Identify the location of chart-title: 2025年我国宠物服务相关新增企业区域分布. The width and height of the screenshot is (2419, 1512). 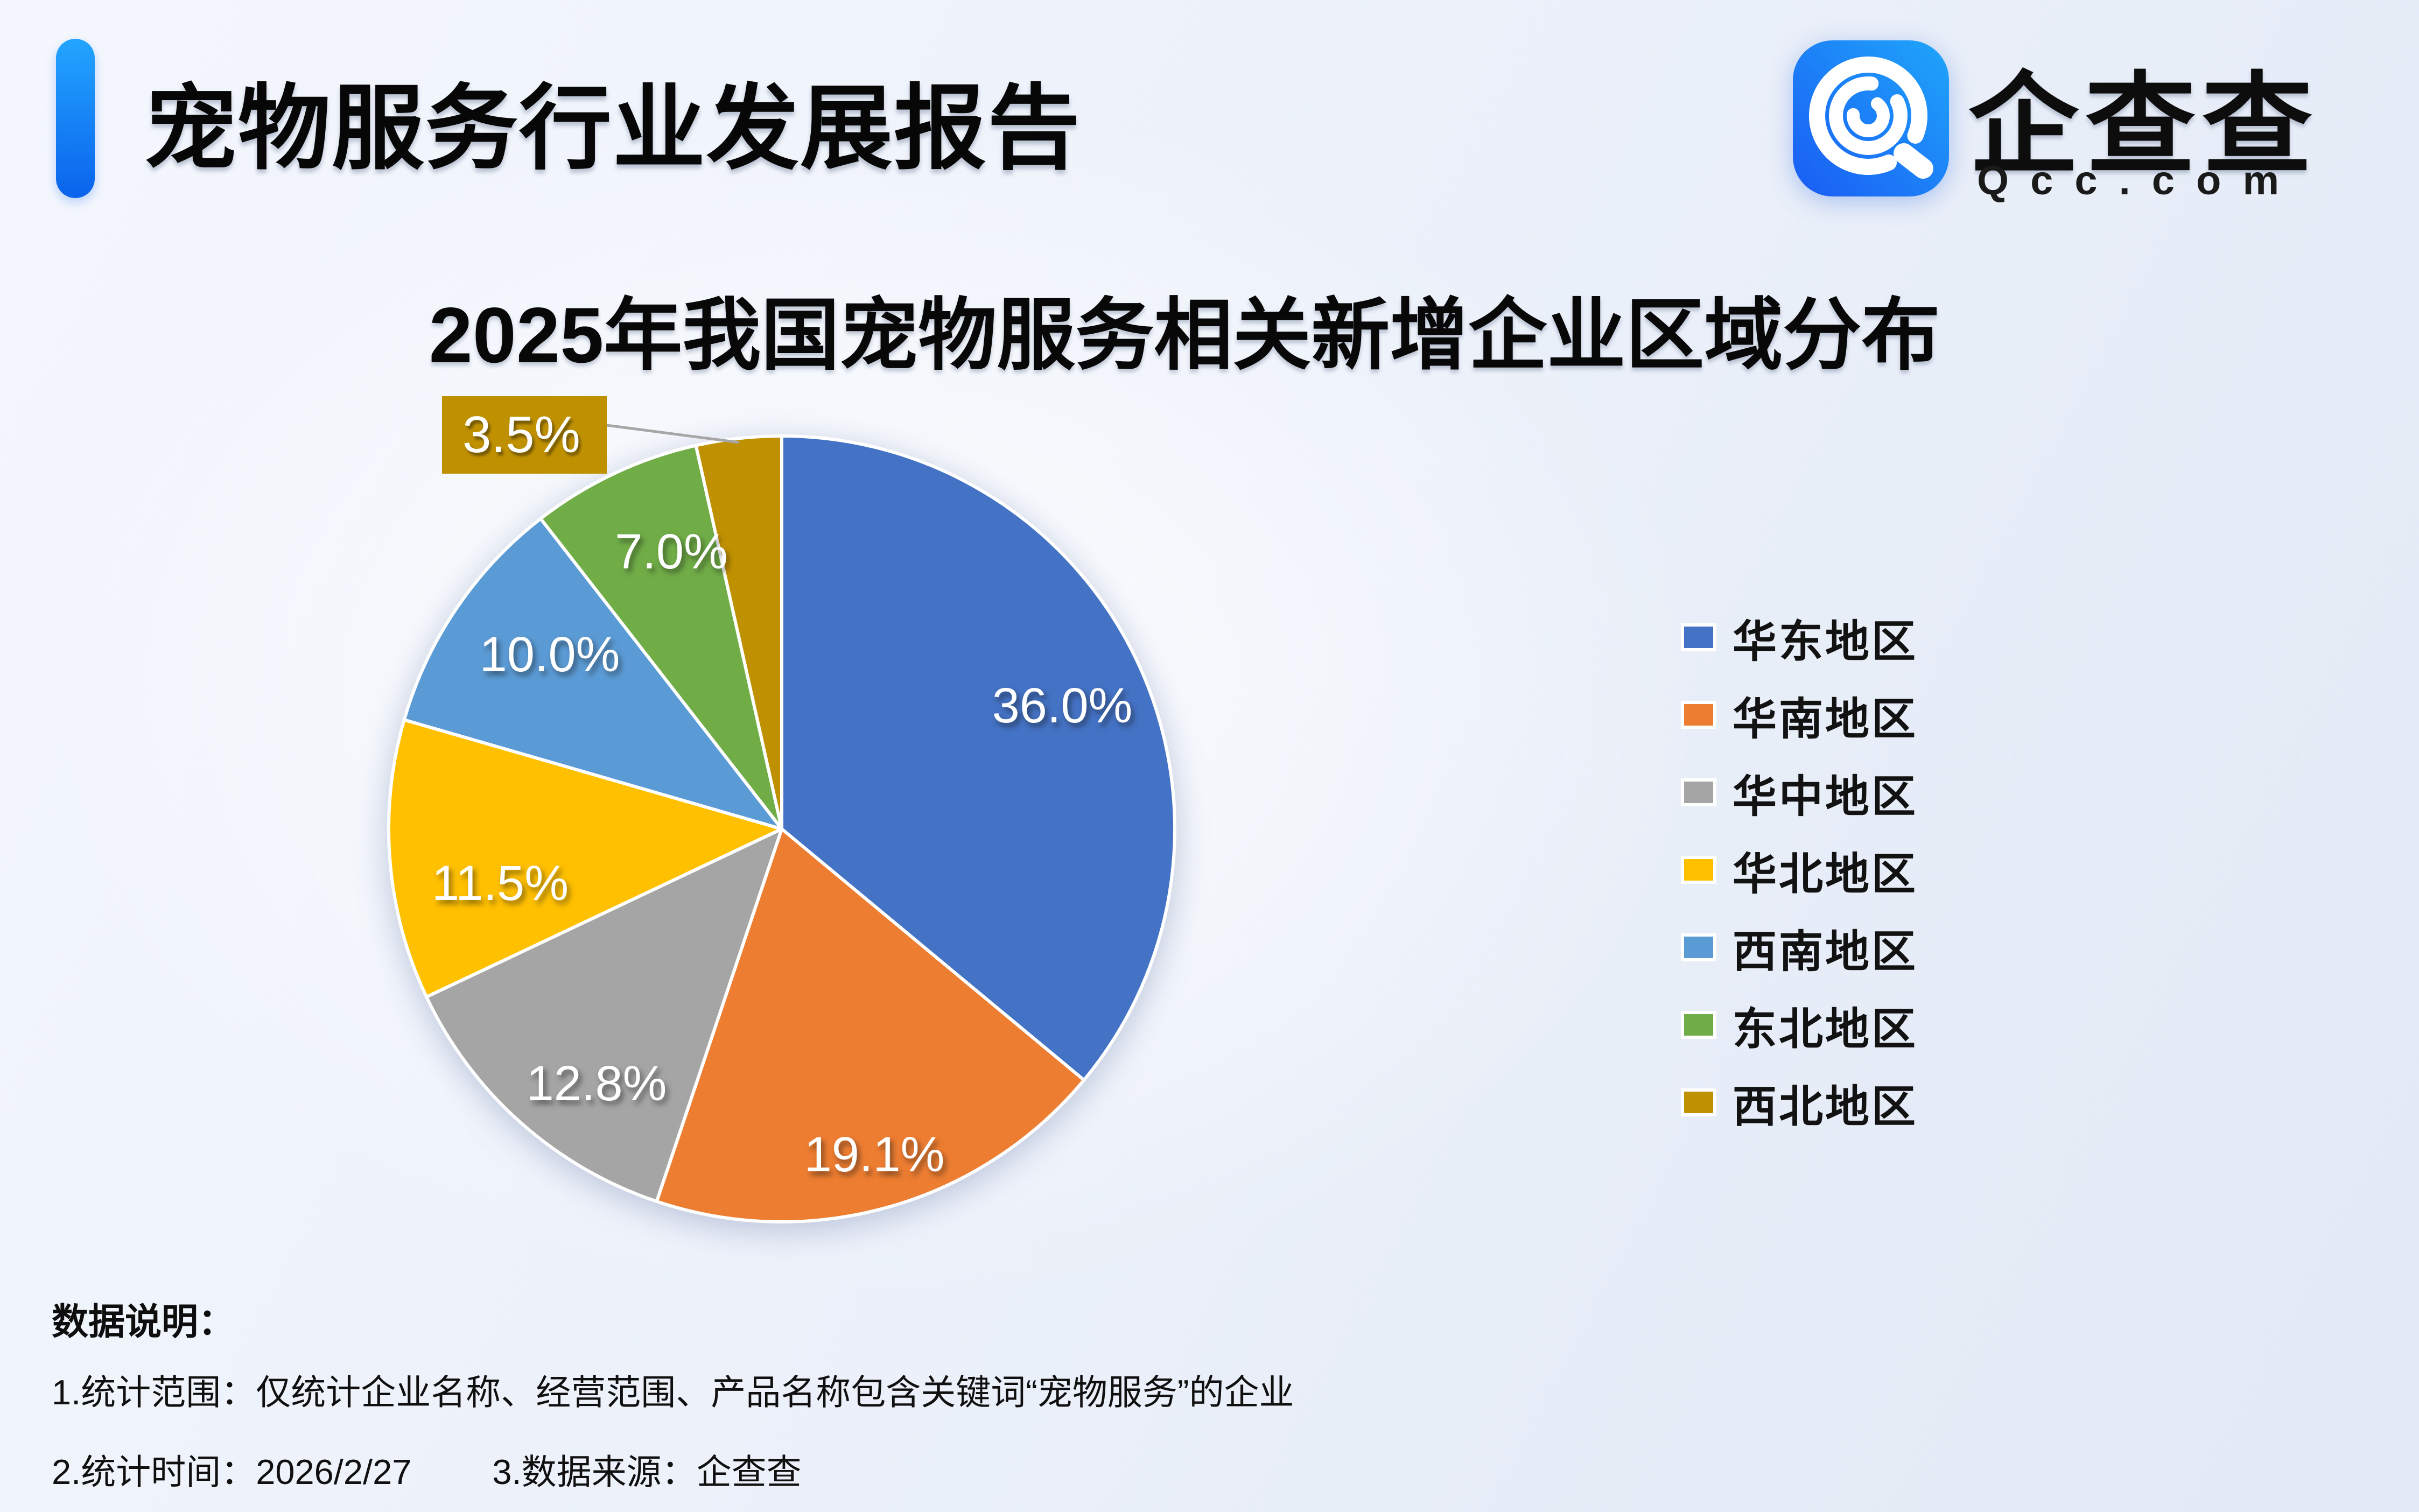
(1184, 335).